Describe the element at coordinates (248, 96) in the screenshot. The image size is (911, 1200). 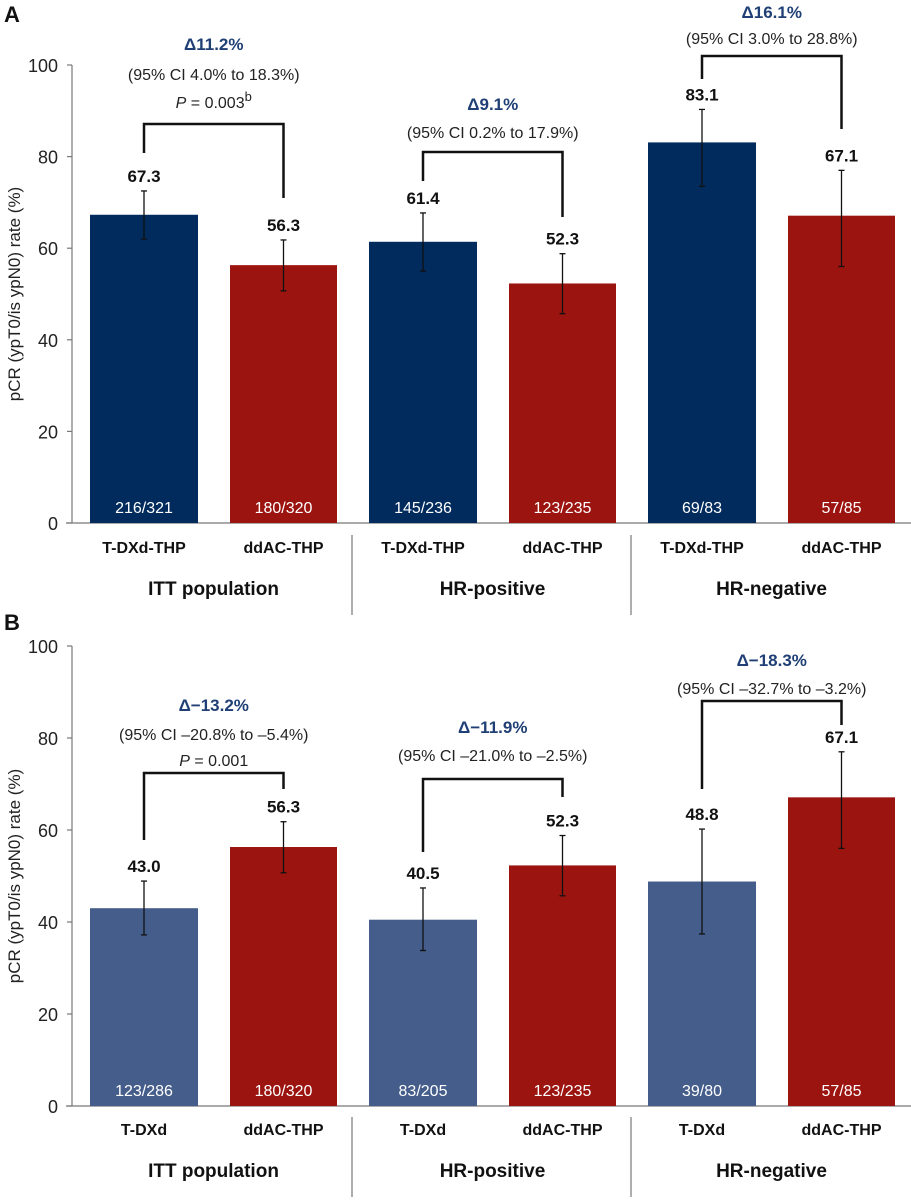
I see `p-footnote: b` at that location.